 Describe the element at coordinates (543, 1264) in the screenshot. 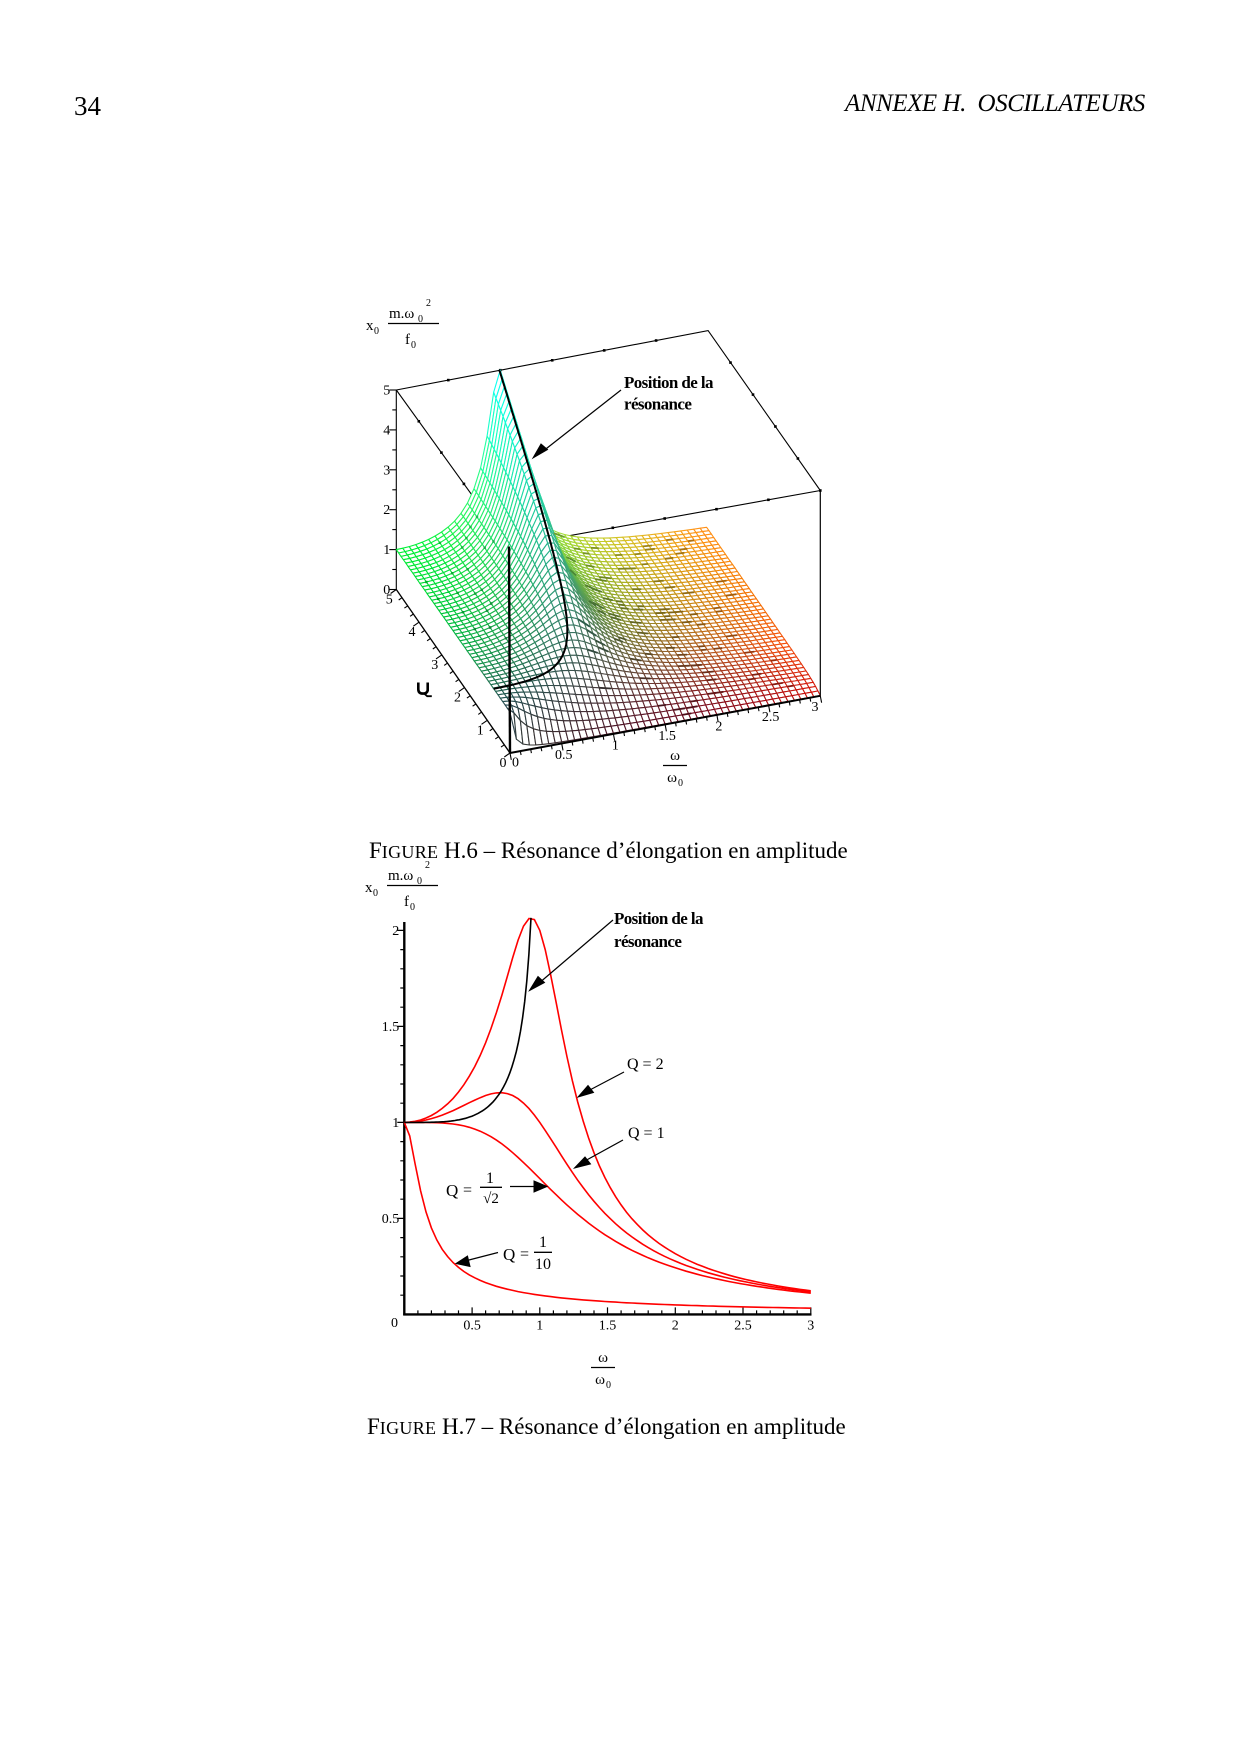

I see `svg-text: 10` at that location.